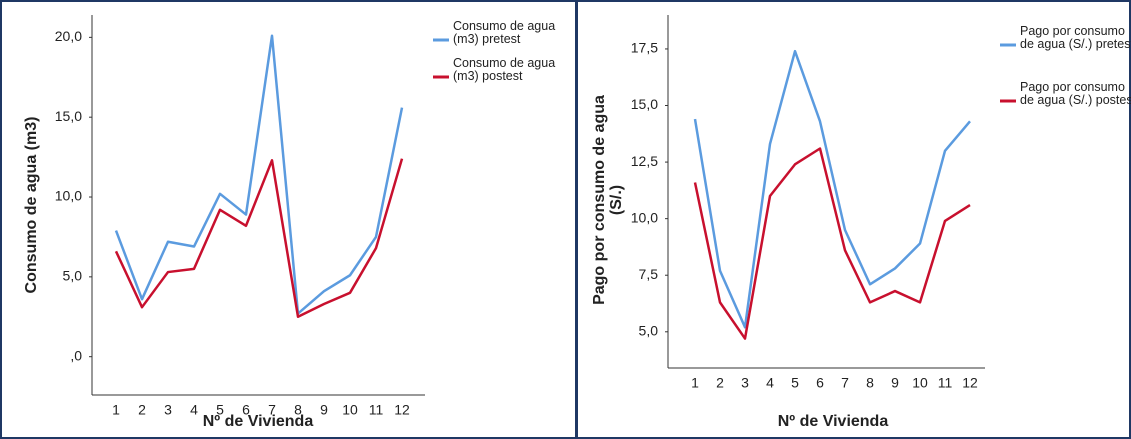  What do you see at coordinates (644, 48) in the screenshot?
I see `y-tick-label: 17,5` at bounding box center [644, 48].